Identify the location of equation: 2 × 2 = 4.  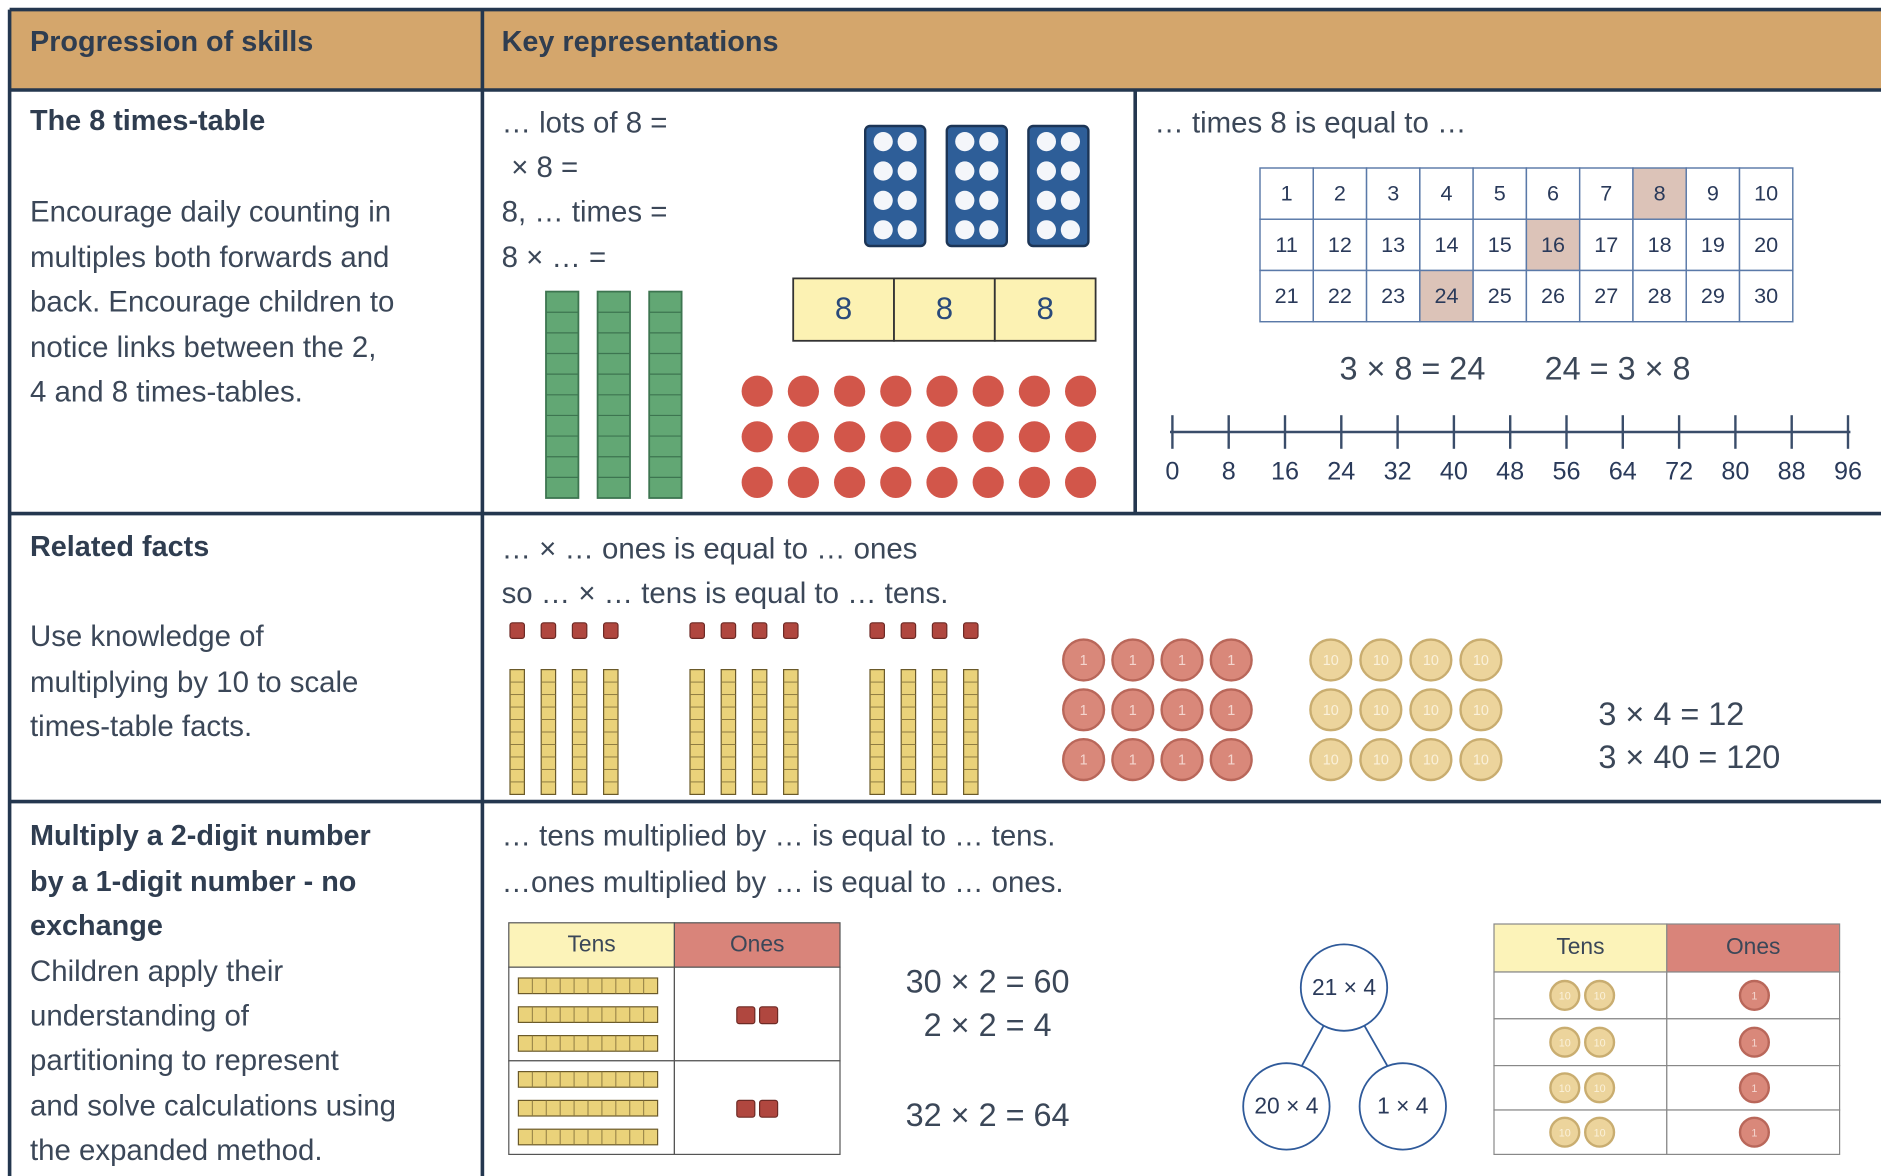
(988, 1025).